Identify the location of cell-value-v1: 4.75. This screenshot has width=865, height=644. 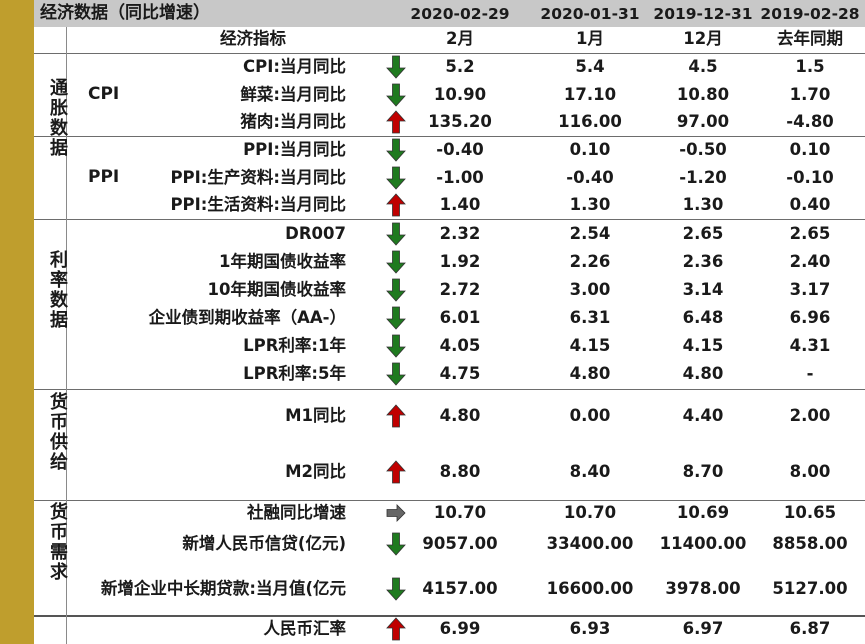
(460, 373).